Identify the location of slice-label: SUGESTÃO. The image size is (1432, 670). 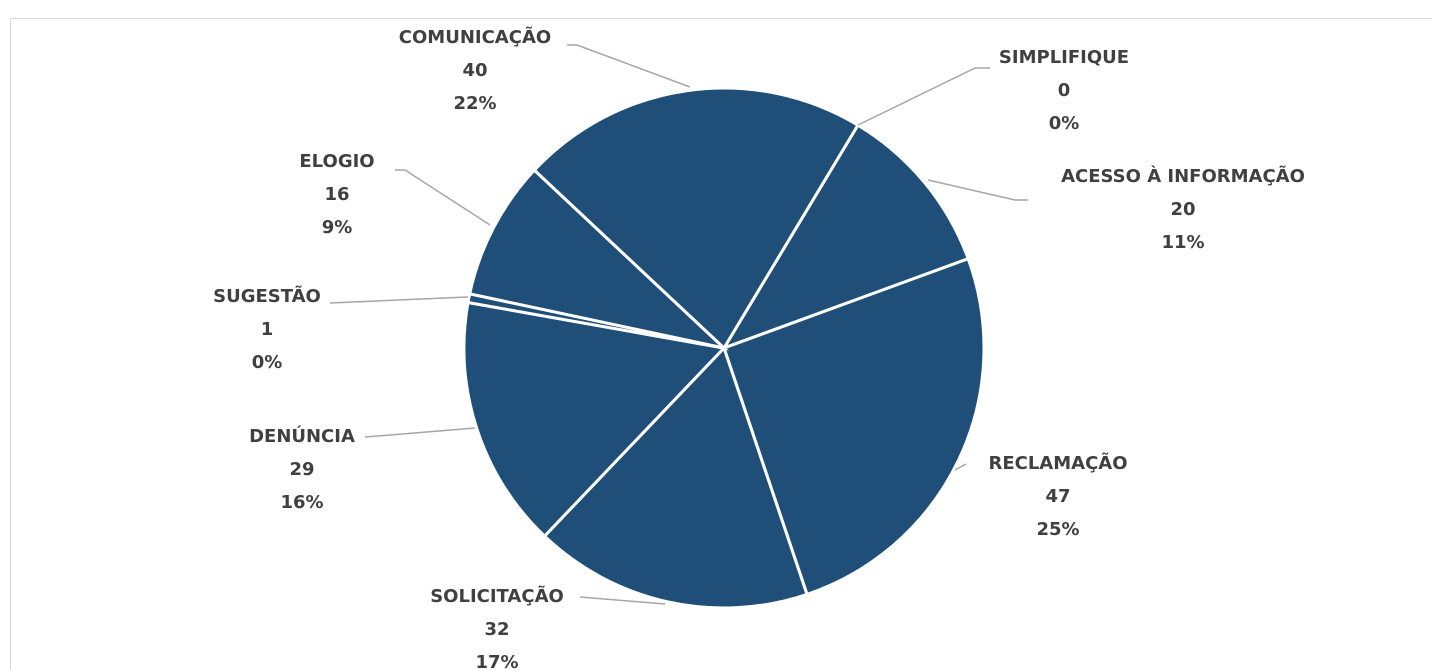
(267, 295).